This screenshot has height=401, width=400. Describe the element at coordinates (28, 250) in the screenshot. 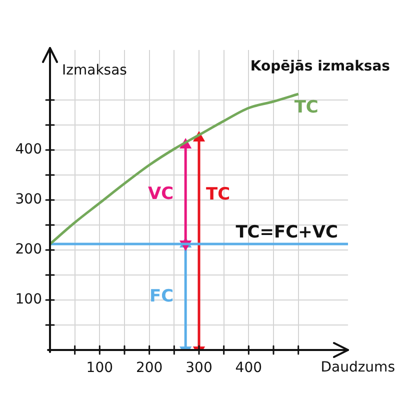

I see `y-tick-label: 200` at that location.